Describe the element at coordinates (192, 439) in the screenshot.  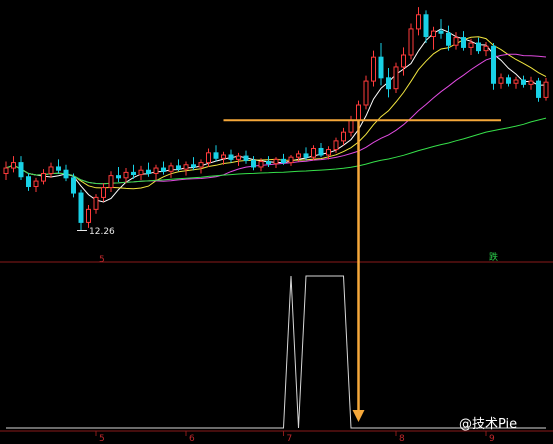
I see `month-label: 6` at that location.